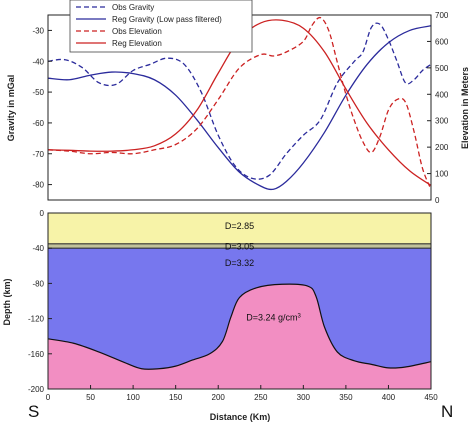 Image resolution: width=474 pixels, height=425 pixels. I want to click on bottom-left-axis: 0 -40 -80 -120 -160 -200, so click(40, 301).